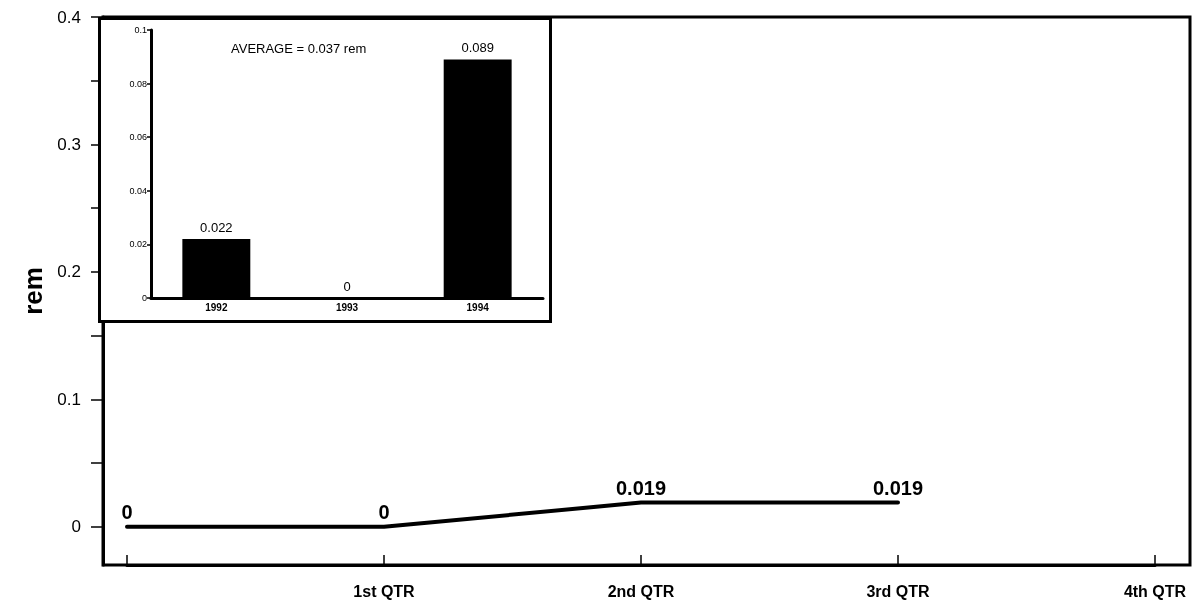  What do you see at coordinates (478, 307) in the screenshot?
I see `x-tick-label: 1994` at bounding box center [478, 307].